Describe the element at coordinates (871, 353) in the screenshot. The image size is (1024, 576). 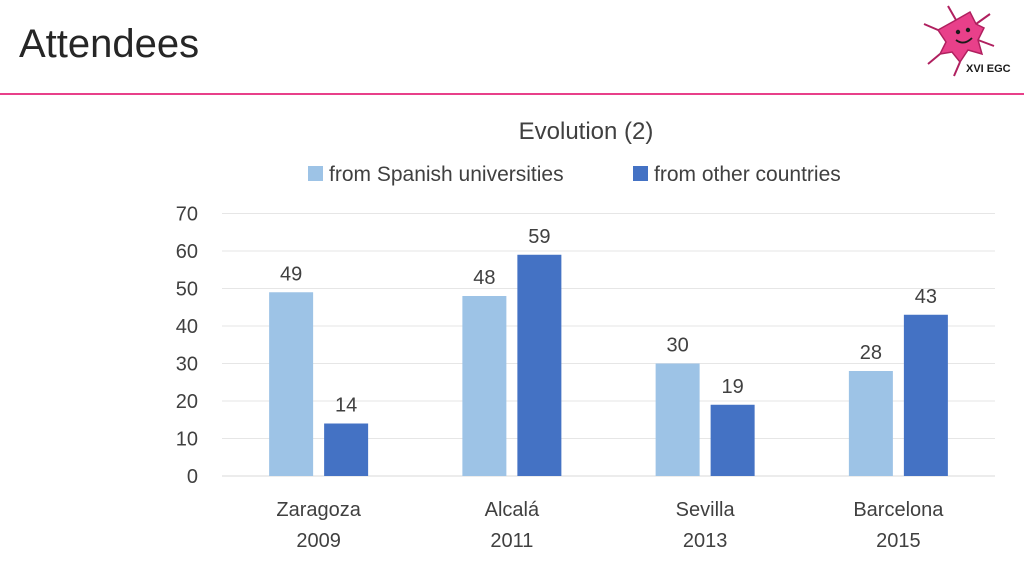
I see `data-label: 28` at that location.